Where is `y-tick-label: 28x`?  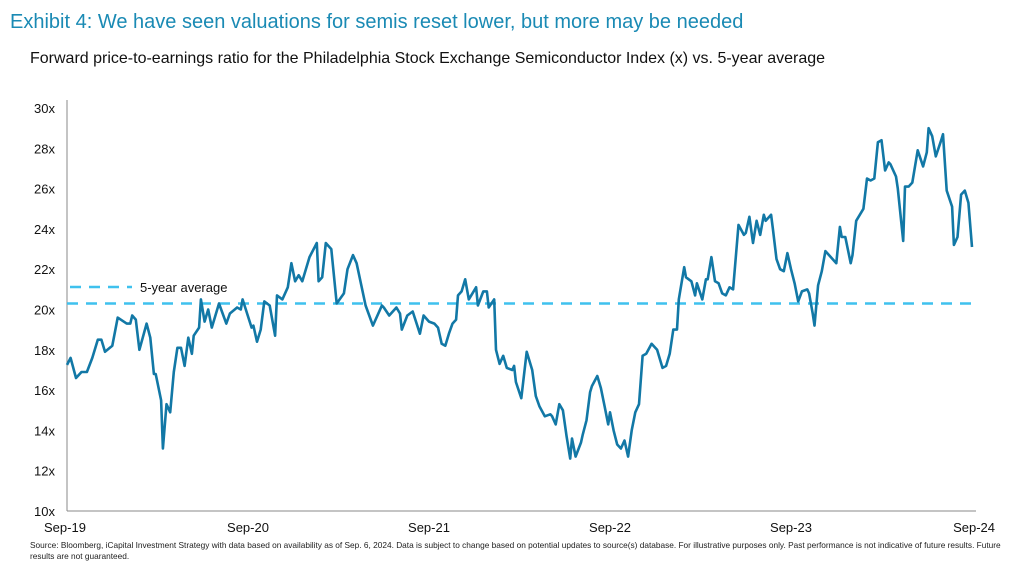
y-tick-label: 28x is located at coordinates (44, 148).